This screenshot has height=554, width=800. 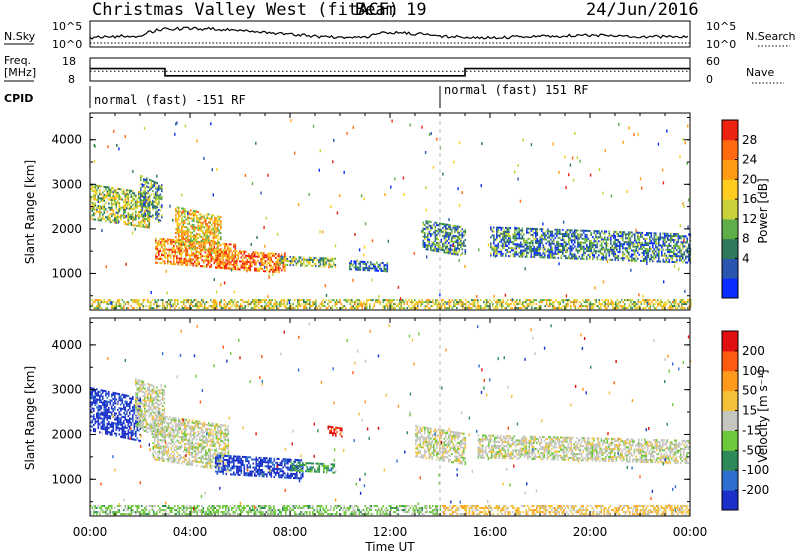 What do you see at coordinates (771, 36) in the screenshot?
I see `n-search-label: N.Search` at bounding box center [771, 36].